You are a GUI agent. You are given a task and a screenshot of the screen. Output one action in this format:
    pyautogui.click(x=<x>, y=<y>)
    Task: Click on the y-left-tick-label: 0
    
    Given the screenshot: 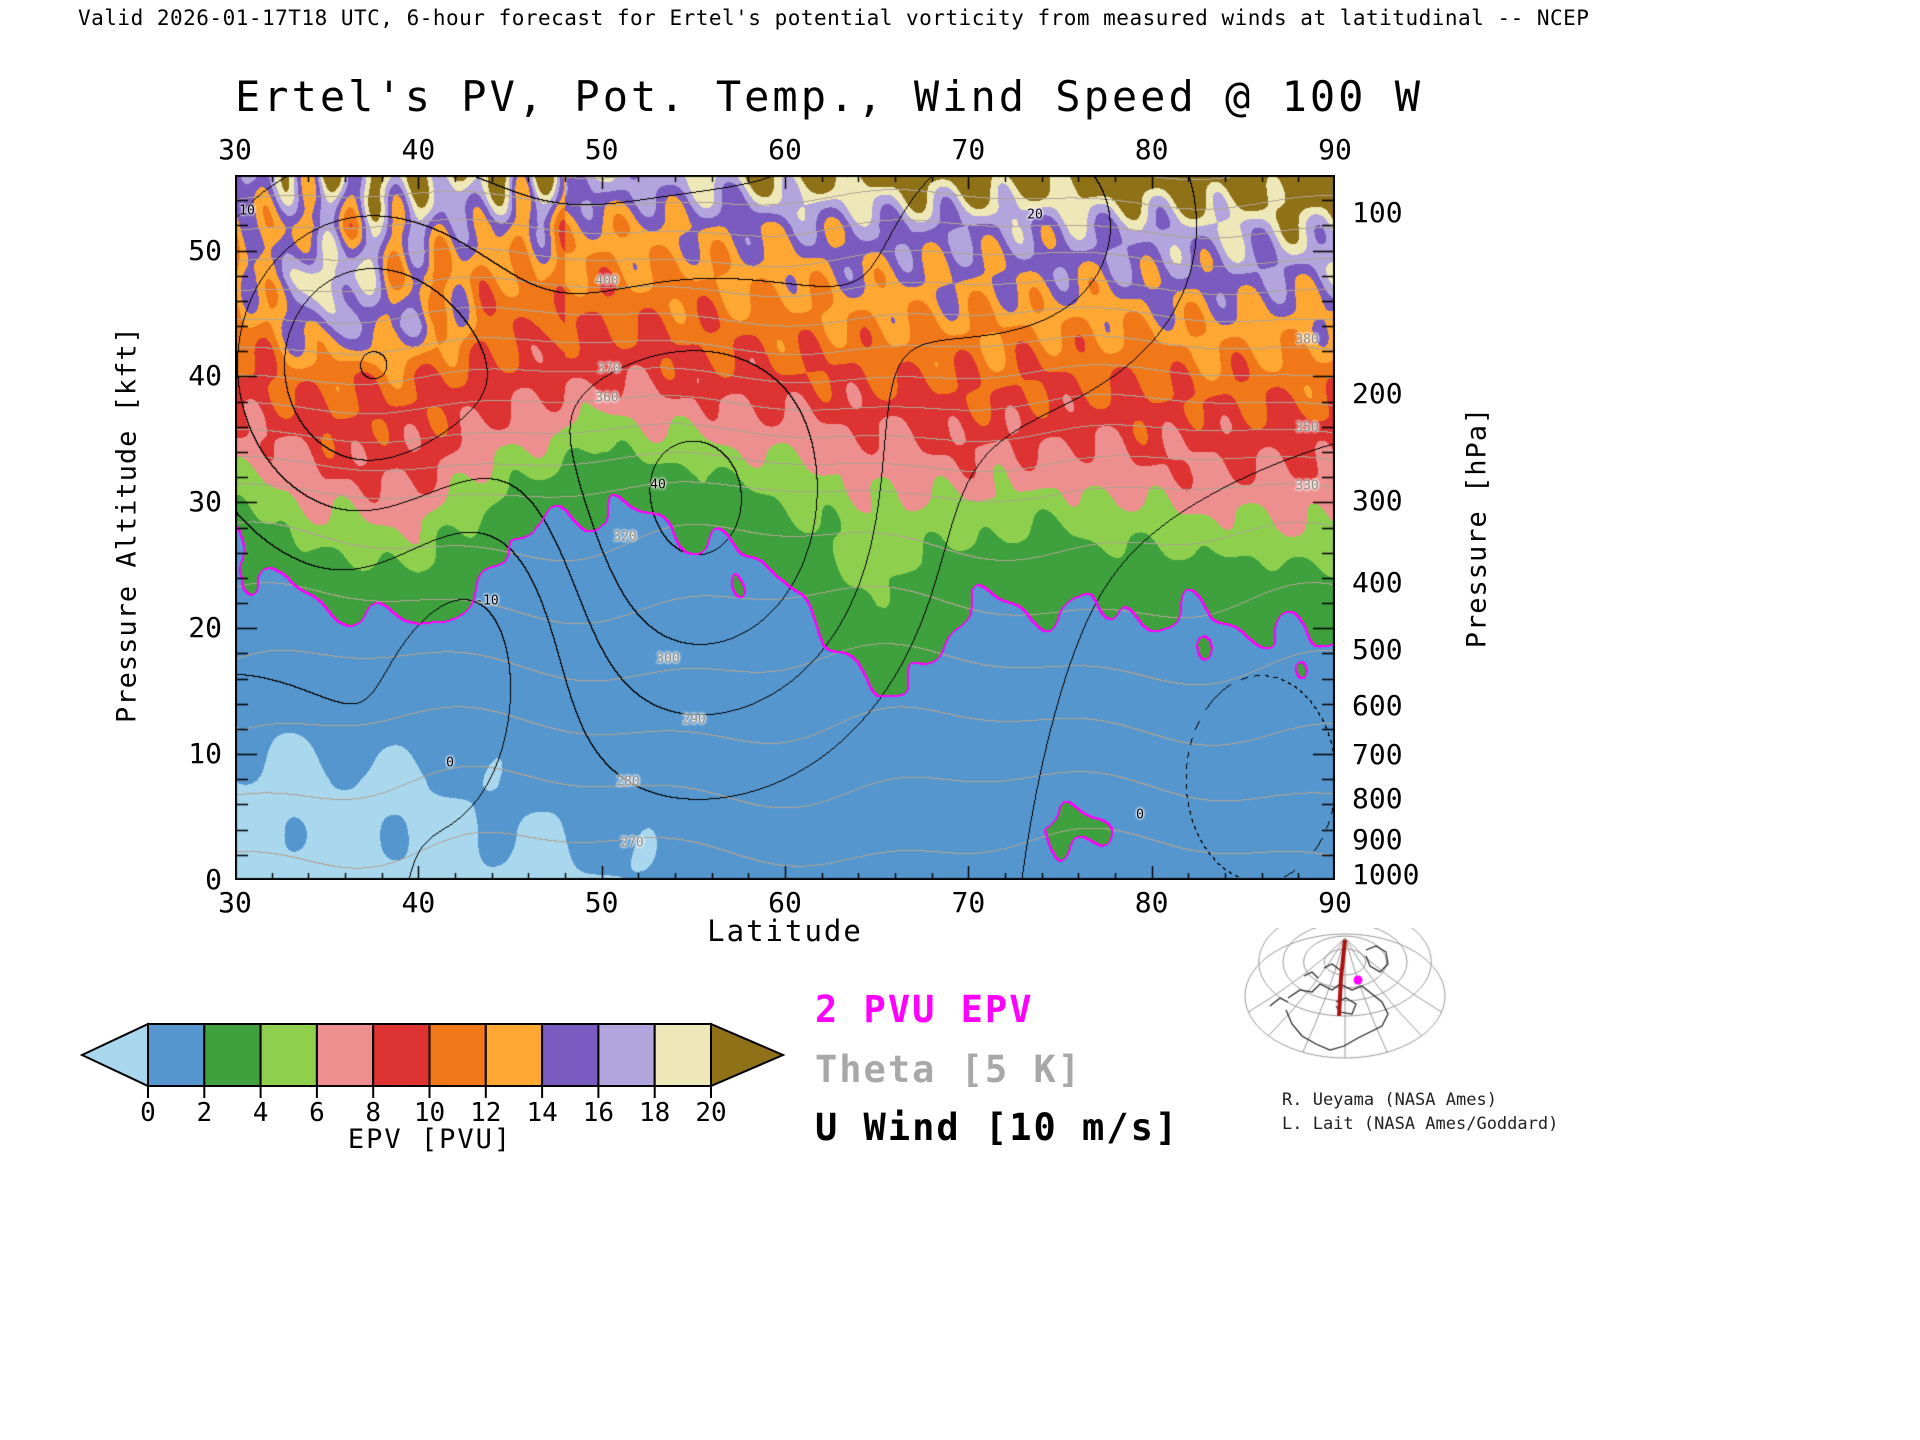 What is the action you would take?
    pyautogui.click(x=213, y=879)
    